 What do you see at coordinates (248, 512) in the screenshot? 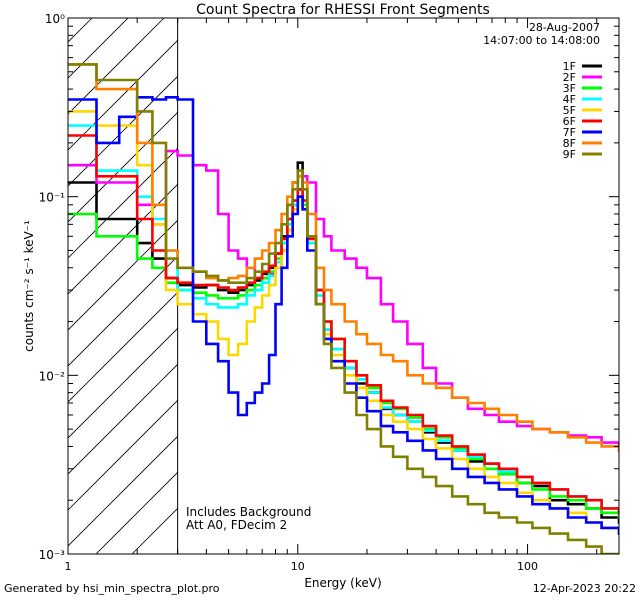
I see `annotation-background: Includes Background` at bounding box center [248, 512].